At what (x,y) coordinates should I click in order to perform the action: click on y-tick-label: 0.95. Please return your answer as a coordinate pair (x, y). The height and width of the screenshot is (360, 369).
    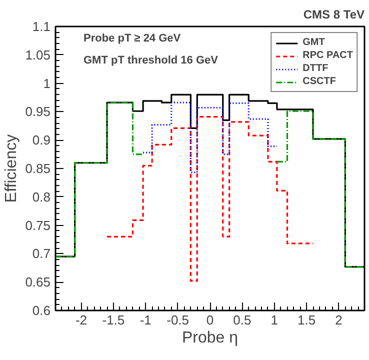
    Looking at the image, I should click on (38, 112).